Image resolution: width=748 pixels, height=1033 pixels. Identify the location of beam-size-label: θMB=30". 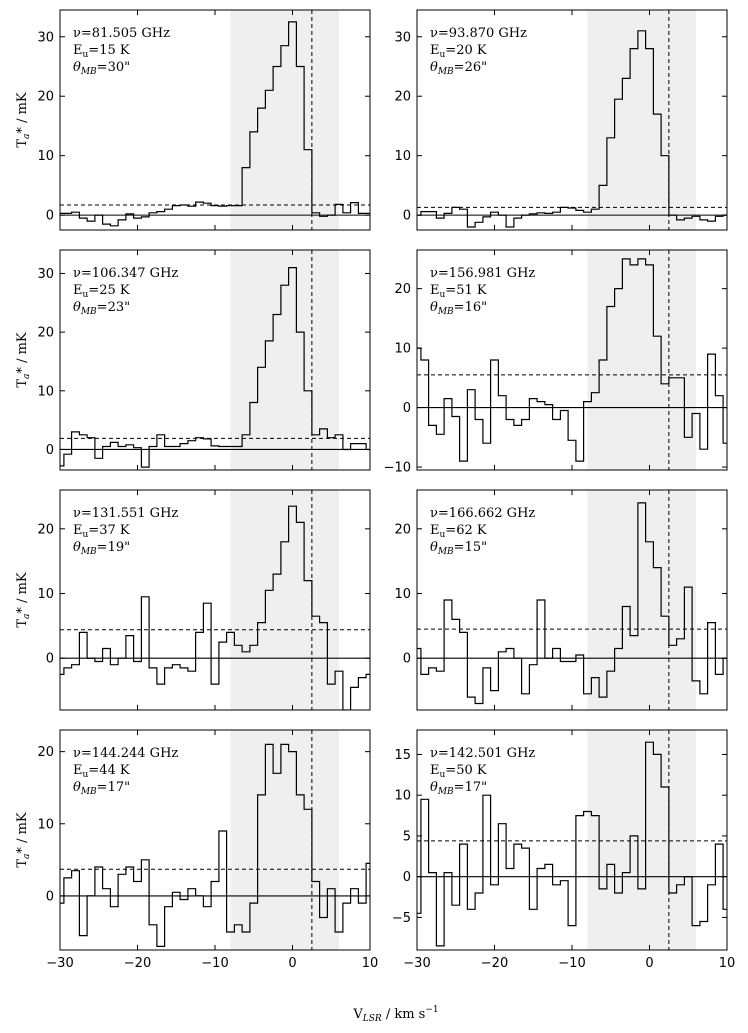
(101, 68).